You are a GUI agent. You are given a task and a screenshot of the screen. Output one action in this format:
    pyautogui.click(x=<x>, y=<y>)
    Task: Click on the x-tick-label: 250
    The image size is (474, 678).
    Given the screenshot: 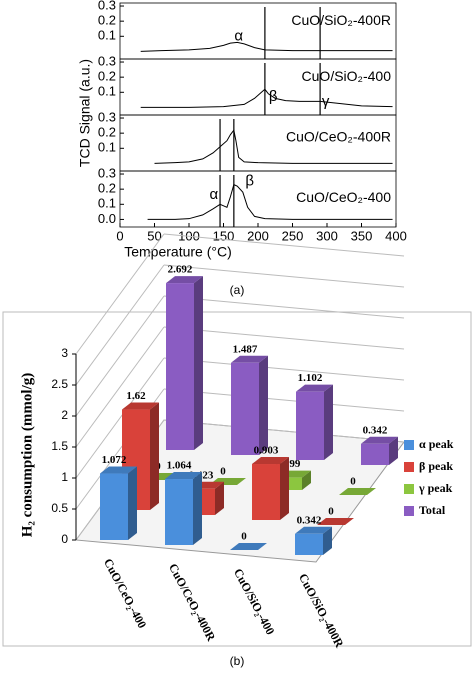 What is the action you would take?
    pyautogui.click(x=293, y=235)
    